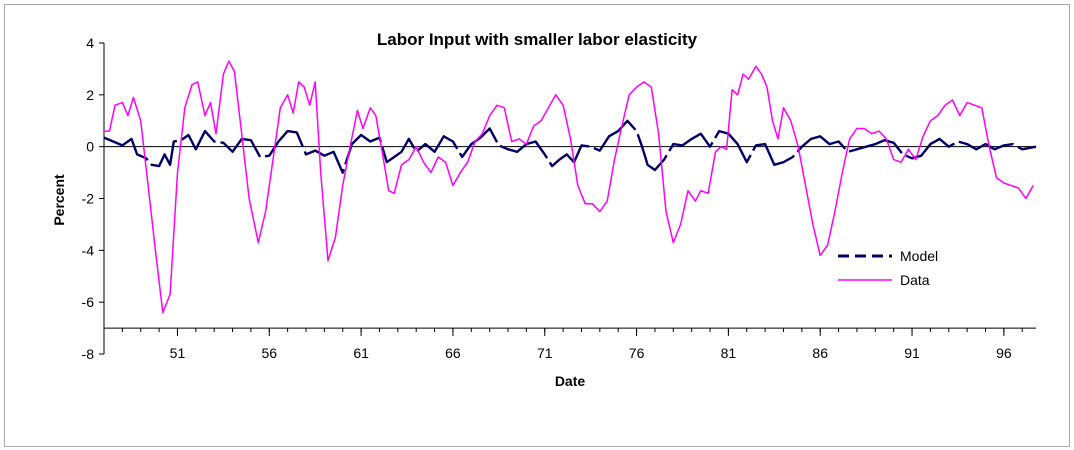 This screenshot has height=450, width=1074. Describe the element at coordinates (361, 353) in the screenshot. I see `x-tick-label: 61` at that location.